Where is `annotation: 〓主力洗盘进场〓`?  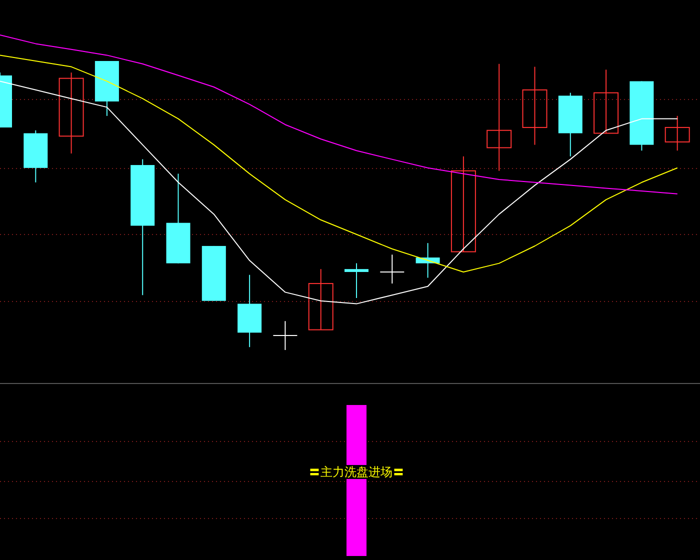 annotation: 〓主力洗盘进场〓 is located at coordinates (356, 472).